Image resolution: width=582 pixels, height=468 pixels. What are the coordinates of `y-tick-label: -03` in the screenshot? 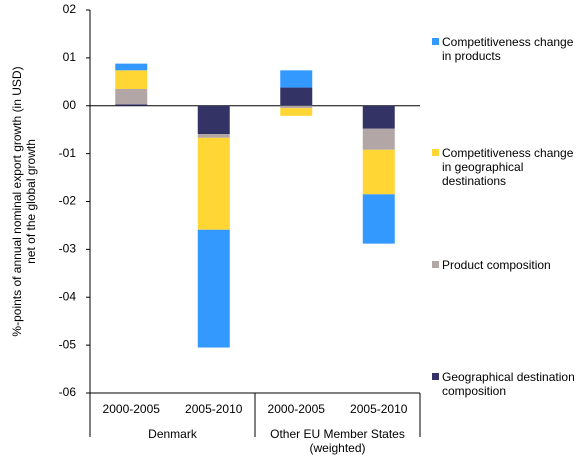 It's located at (68, 249).